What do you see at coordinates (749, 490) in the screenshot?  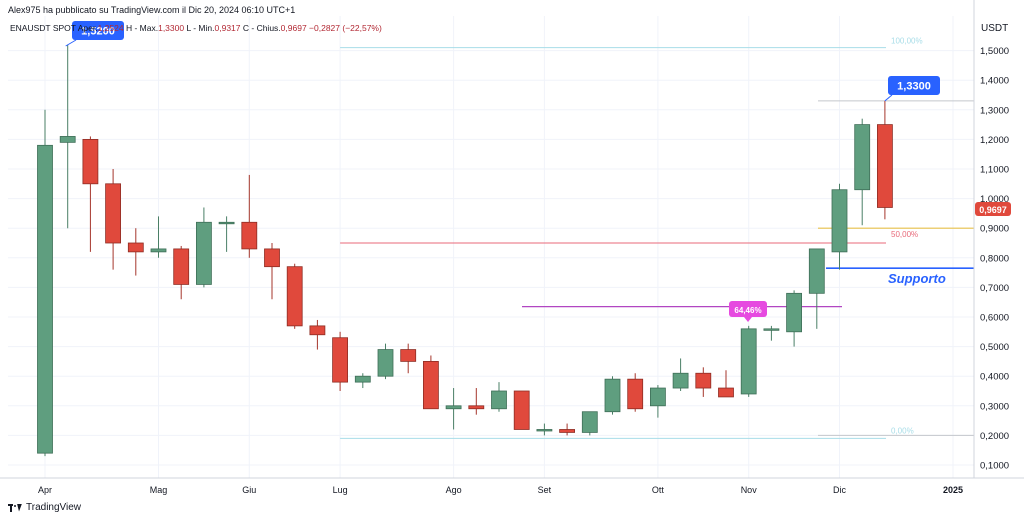 I see `x-tick-label: Nov` at bounding box center [749, 490].